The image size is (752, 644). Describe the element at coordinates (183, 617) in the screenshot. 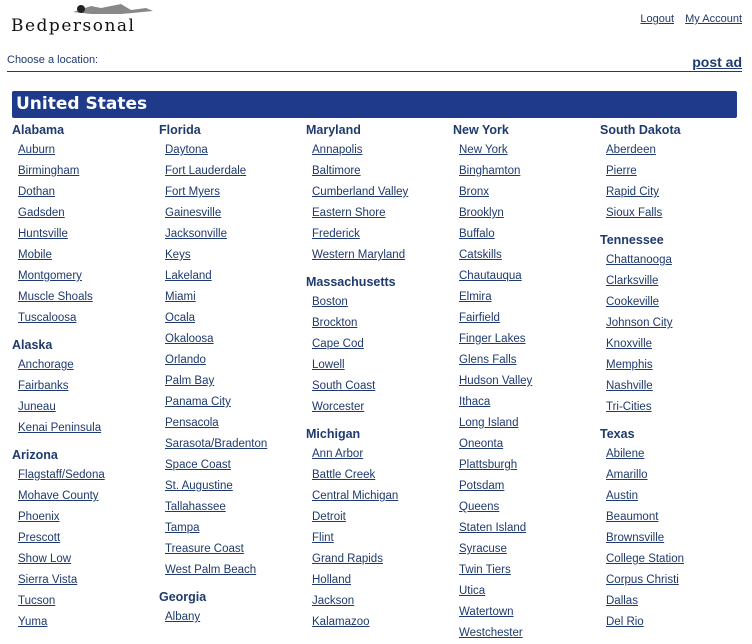

I see `city-link: Albany` at that location.